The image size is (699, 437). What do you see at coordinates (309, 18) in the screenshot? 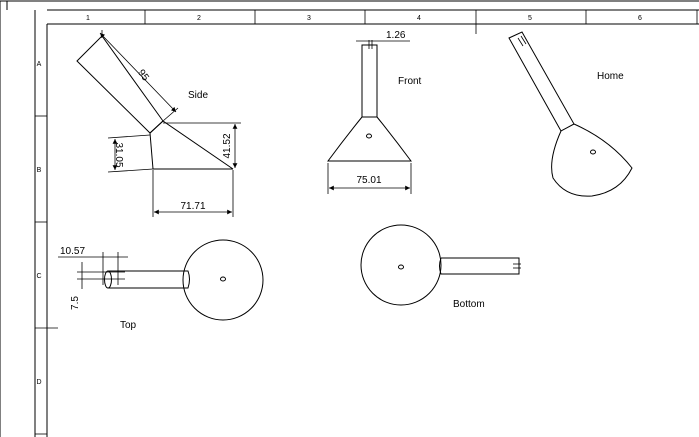
I see `column-label-3: 3` at bounding box center [309, 18].